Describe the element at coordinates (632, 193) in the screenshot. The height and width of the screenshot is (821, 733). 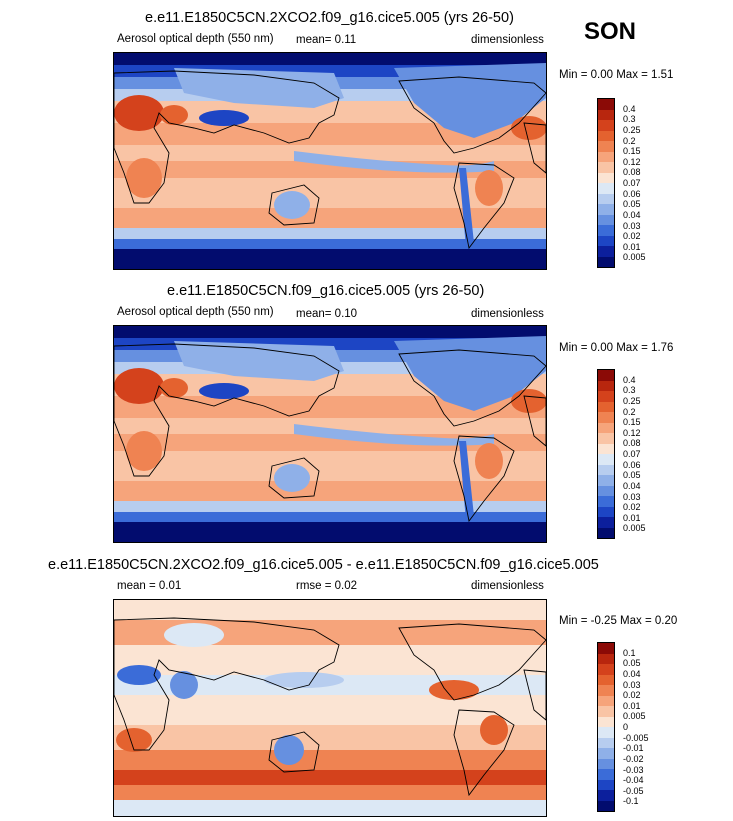
I see `colorbar-tick-label: 0.06` at that location.